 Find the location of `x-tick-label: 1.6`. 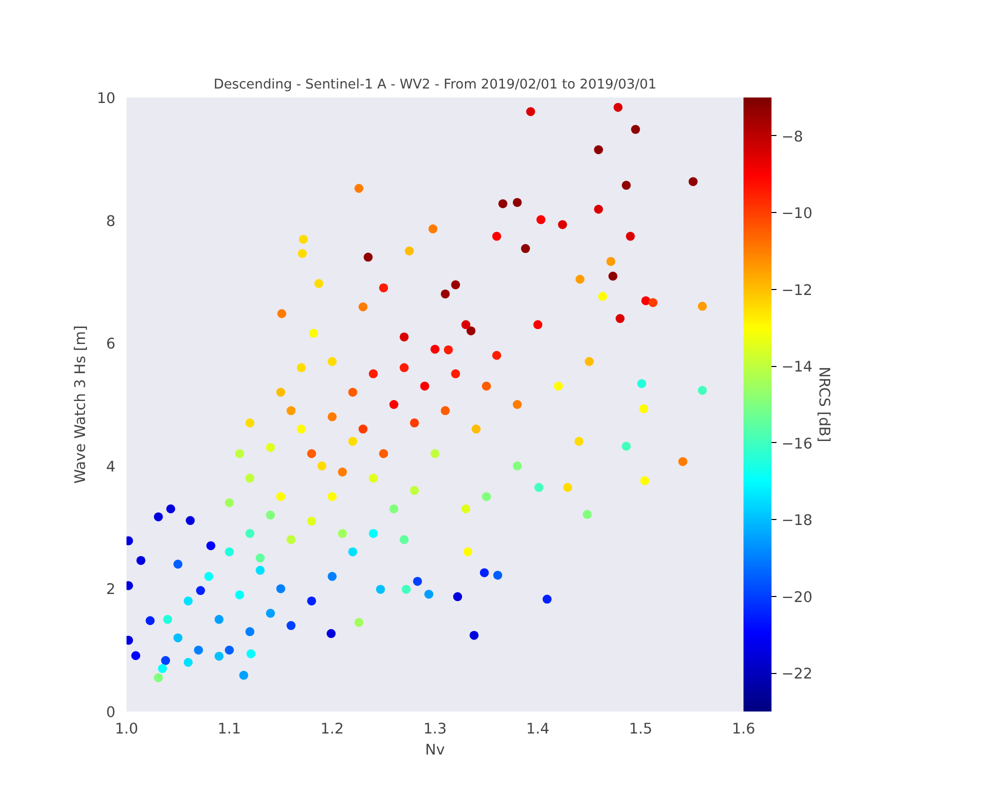

x-tick-label: 1.6 is located at coordinates (744, 729).